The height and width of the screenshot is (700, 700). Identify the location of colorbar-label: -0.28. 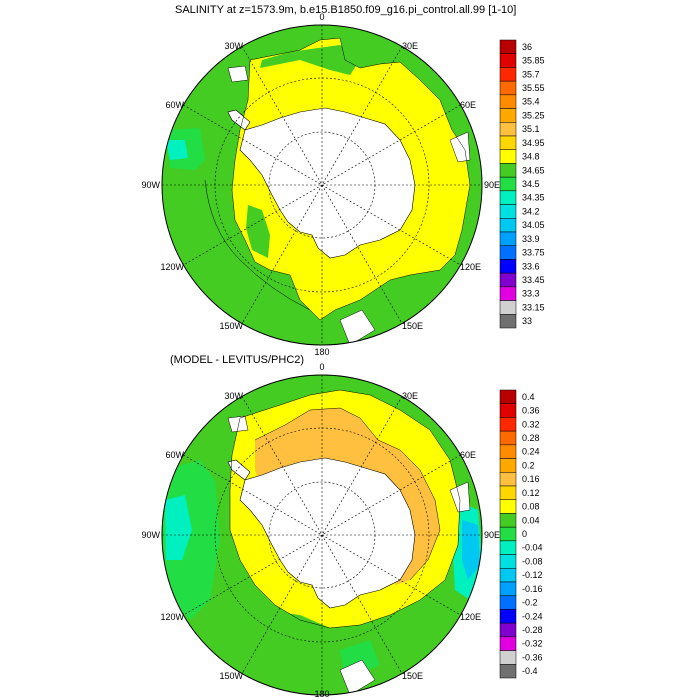
(532, 630).